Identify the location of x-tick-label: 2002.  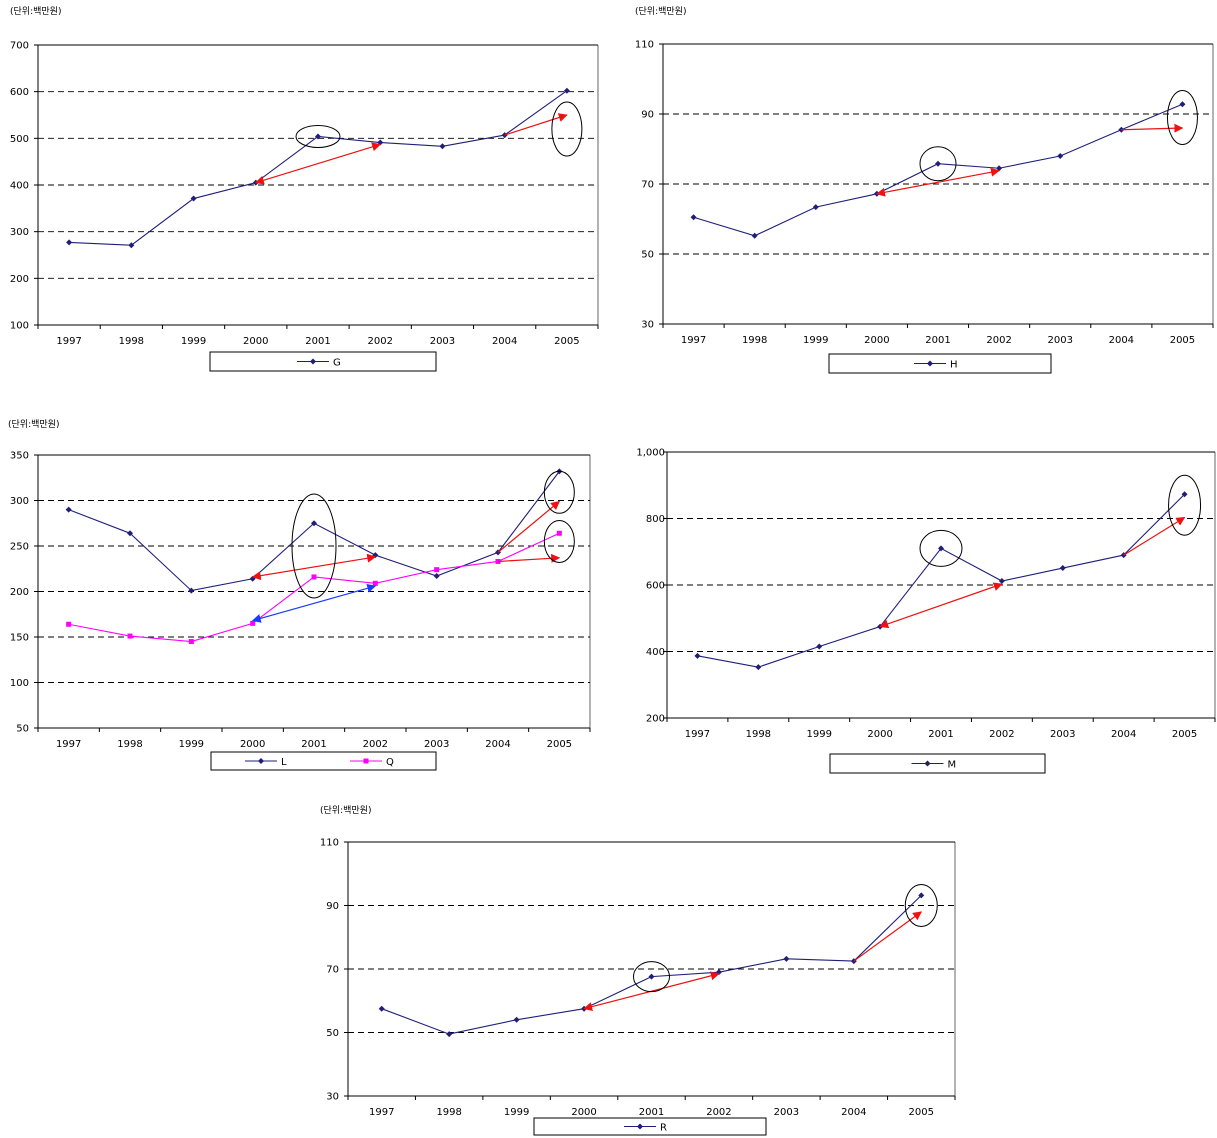
(375, 744).